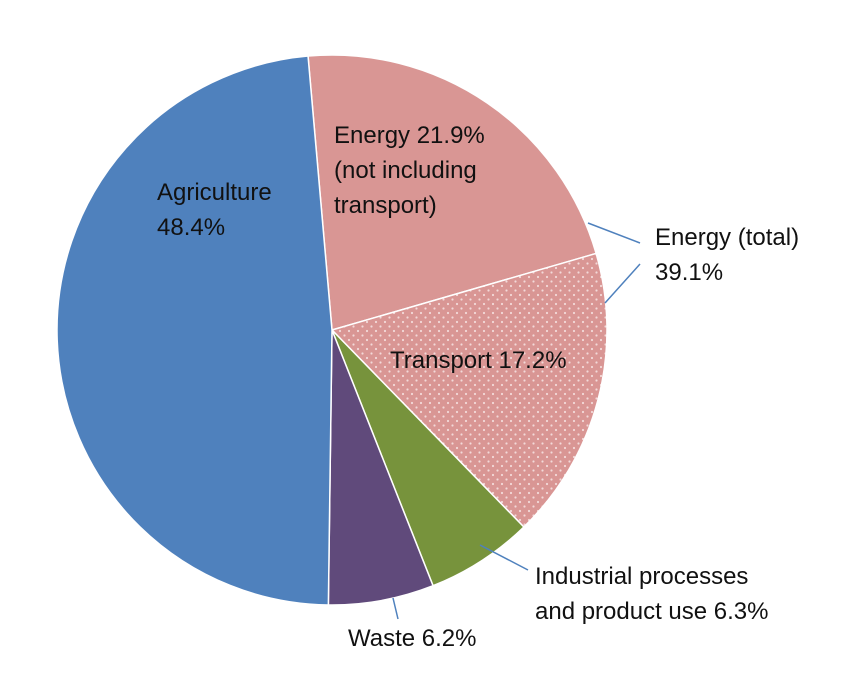  I want to click on slice-label-2-line-1: and product use 6.3%, so click(652, 611).